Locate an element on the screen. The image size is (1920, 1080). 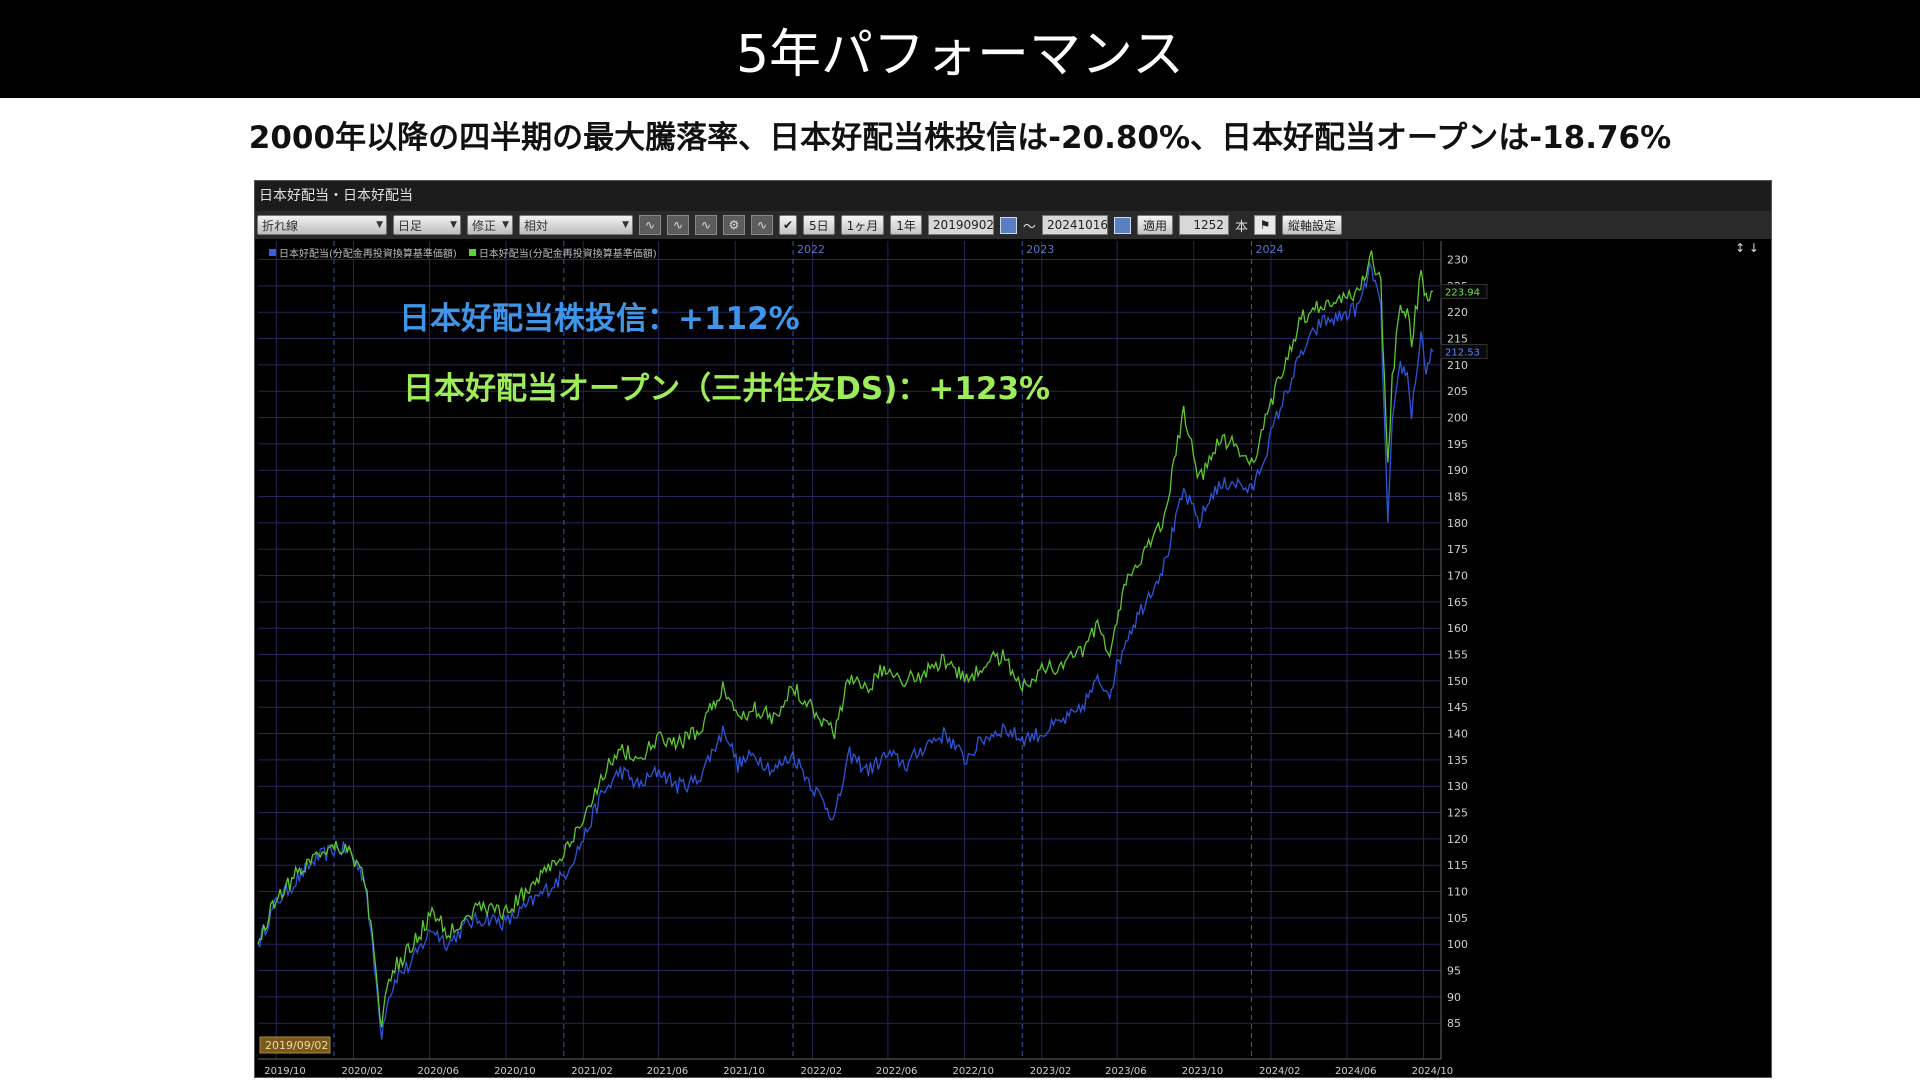
y-tick-label: 95 is located at coordinates (1454, 971).